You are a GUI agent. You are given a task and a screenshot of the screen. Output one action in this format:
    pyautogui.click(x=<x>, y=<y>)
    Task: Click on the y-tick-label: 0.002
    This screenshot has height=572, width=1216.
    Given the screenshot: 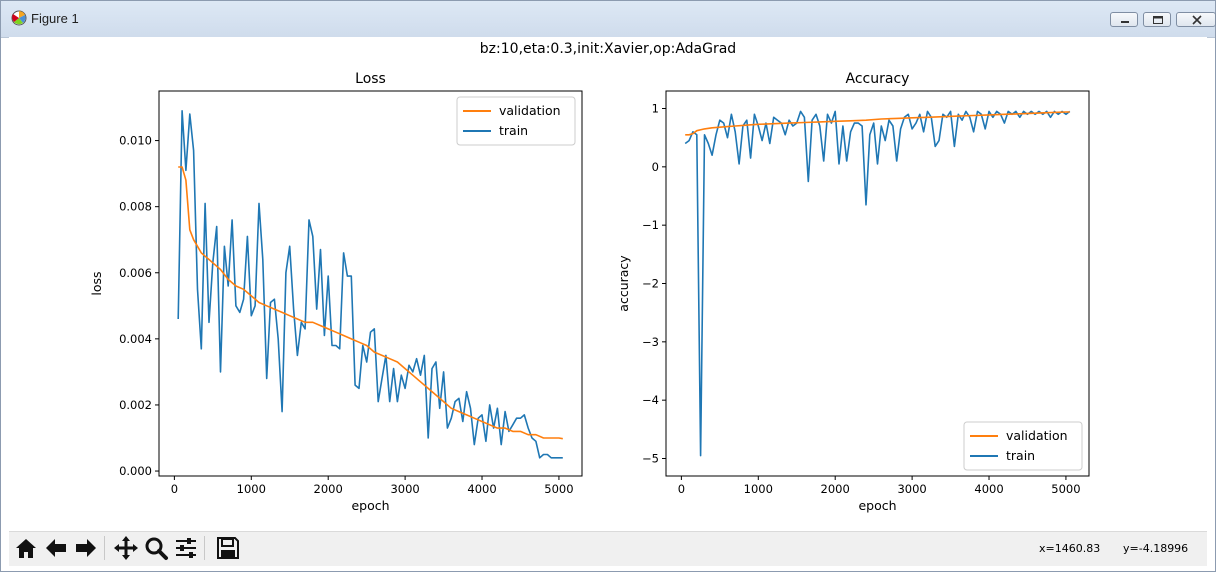 What is the action you would take?
    pyautogui.click(x=135, y=405)
    